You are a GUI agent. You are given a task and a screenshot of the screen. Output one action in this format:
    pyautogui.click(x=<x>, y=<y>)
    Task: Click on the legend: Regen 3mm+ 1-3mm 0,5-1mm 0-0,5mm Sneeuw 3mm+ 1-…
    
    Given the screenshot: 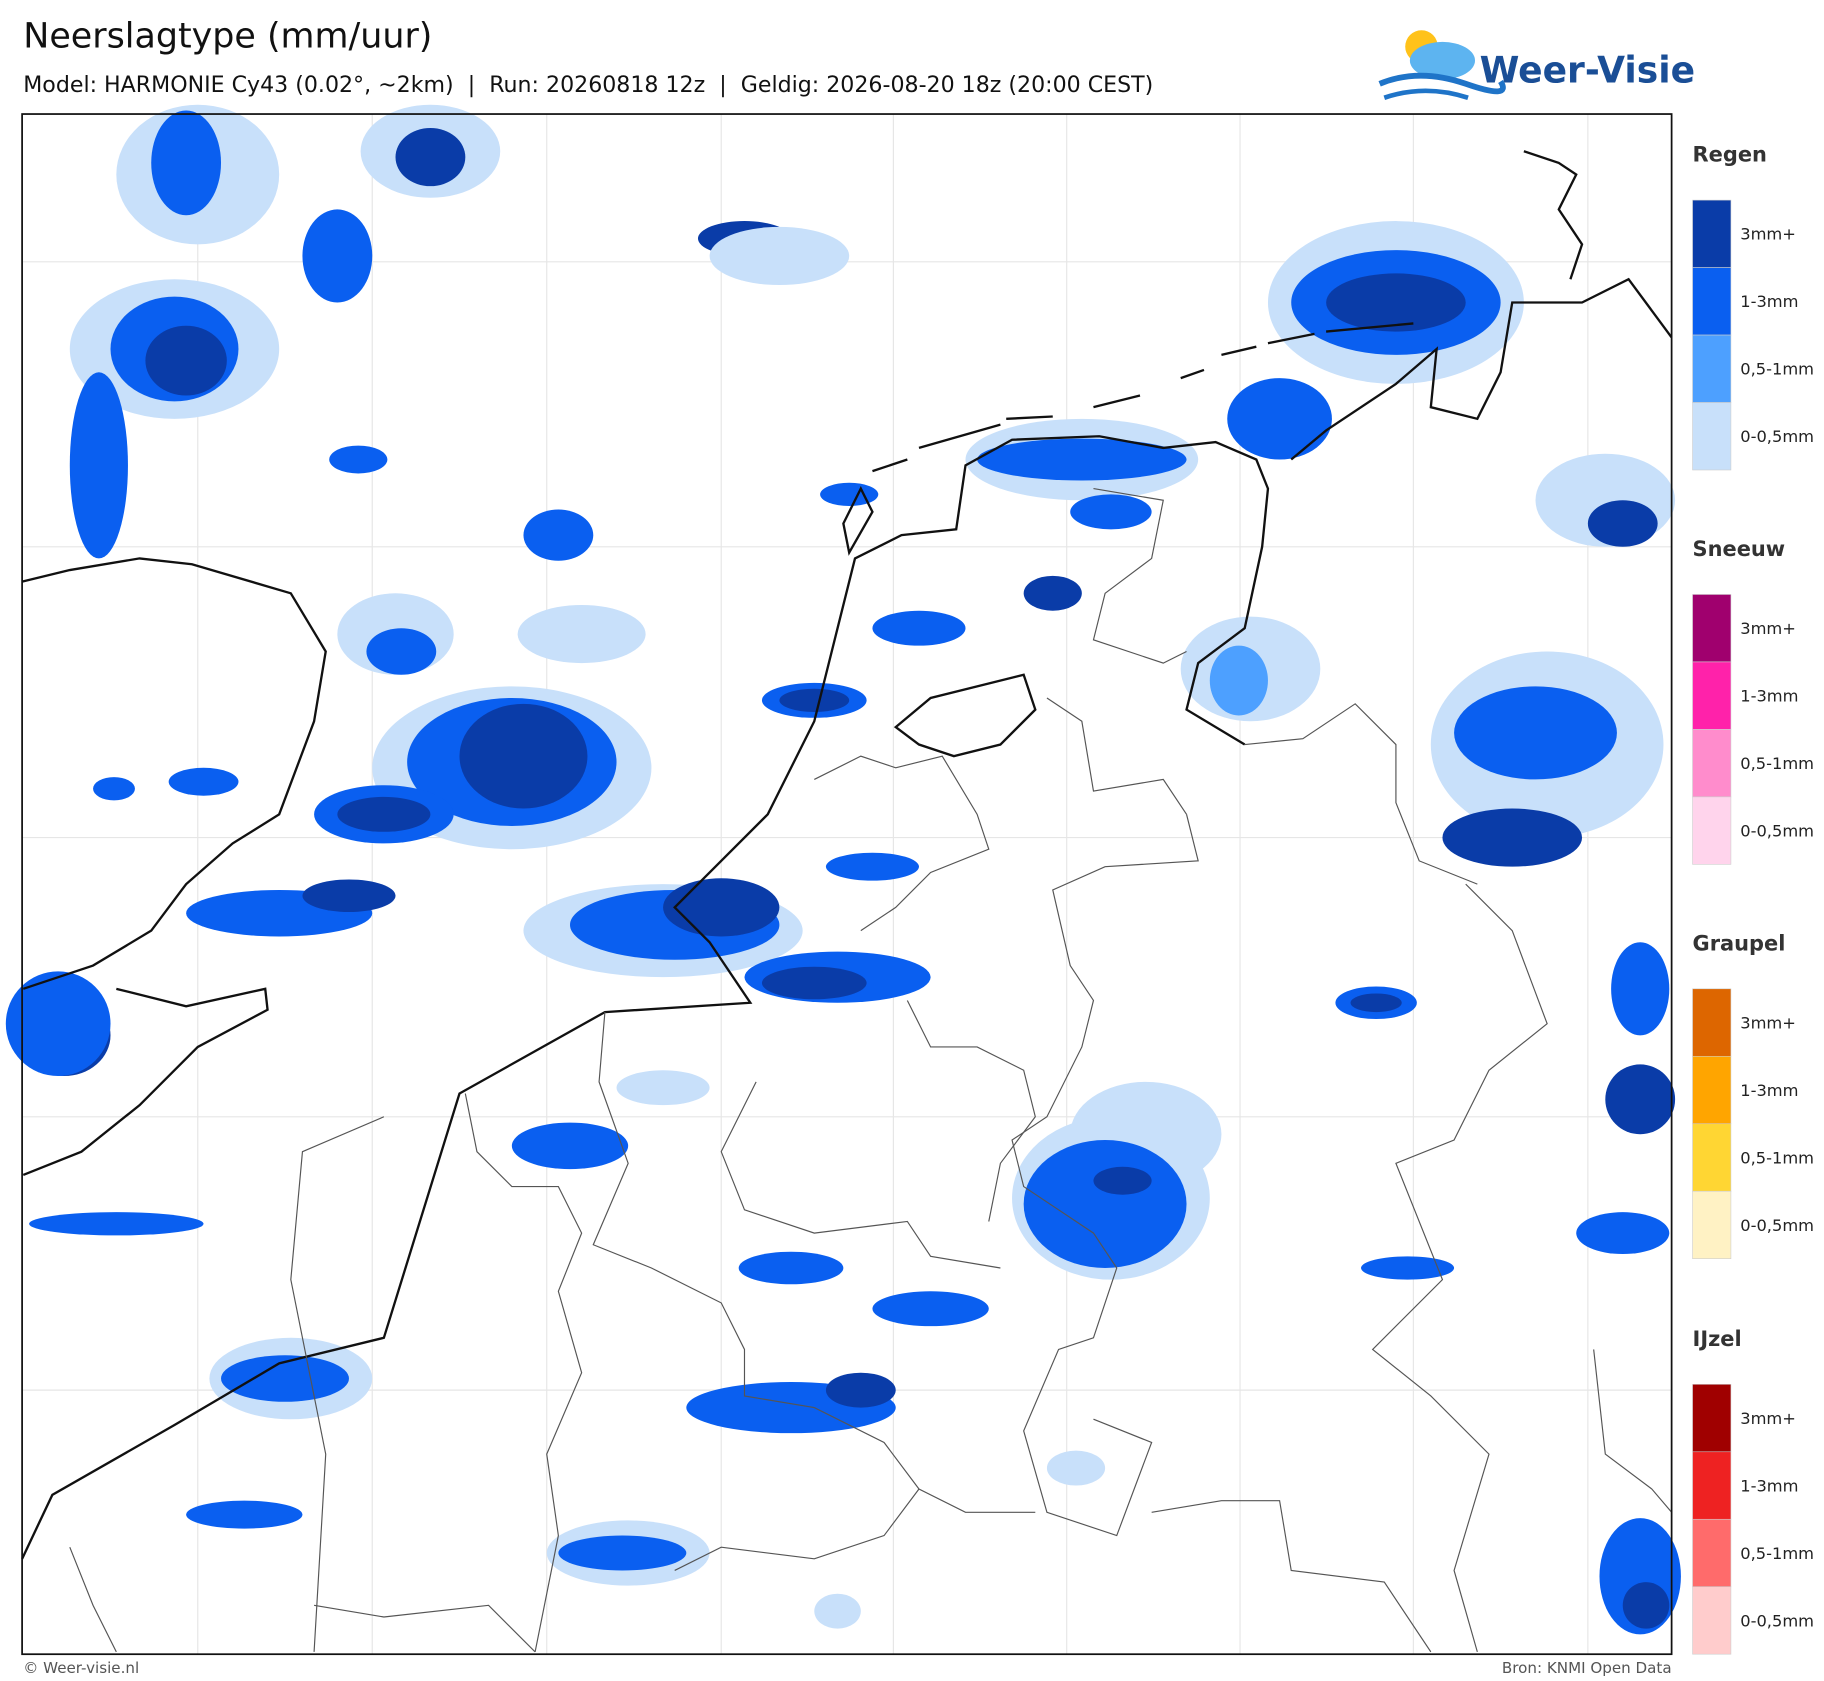 What is the action you would take?
    pyautogui.click(x=1753, y=899)
    